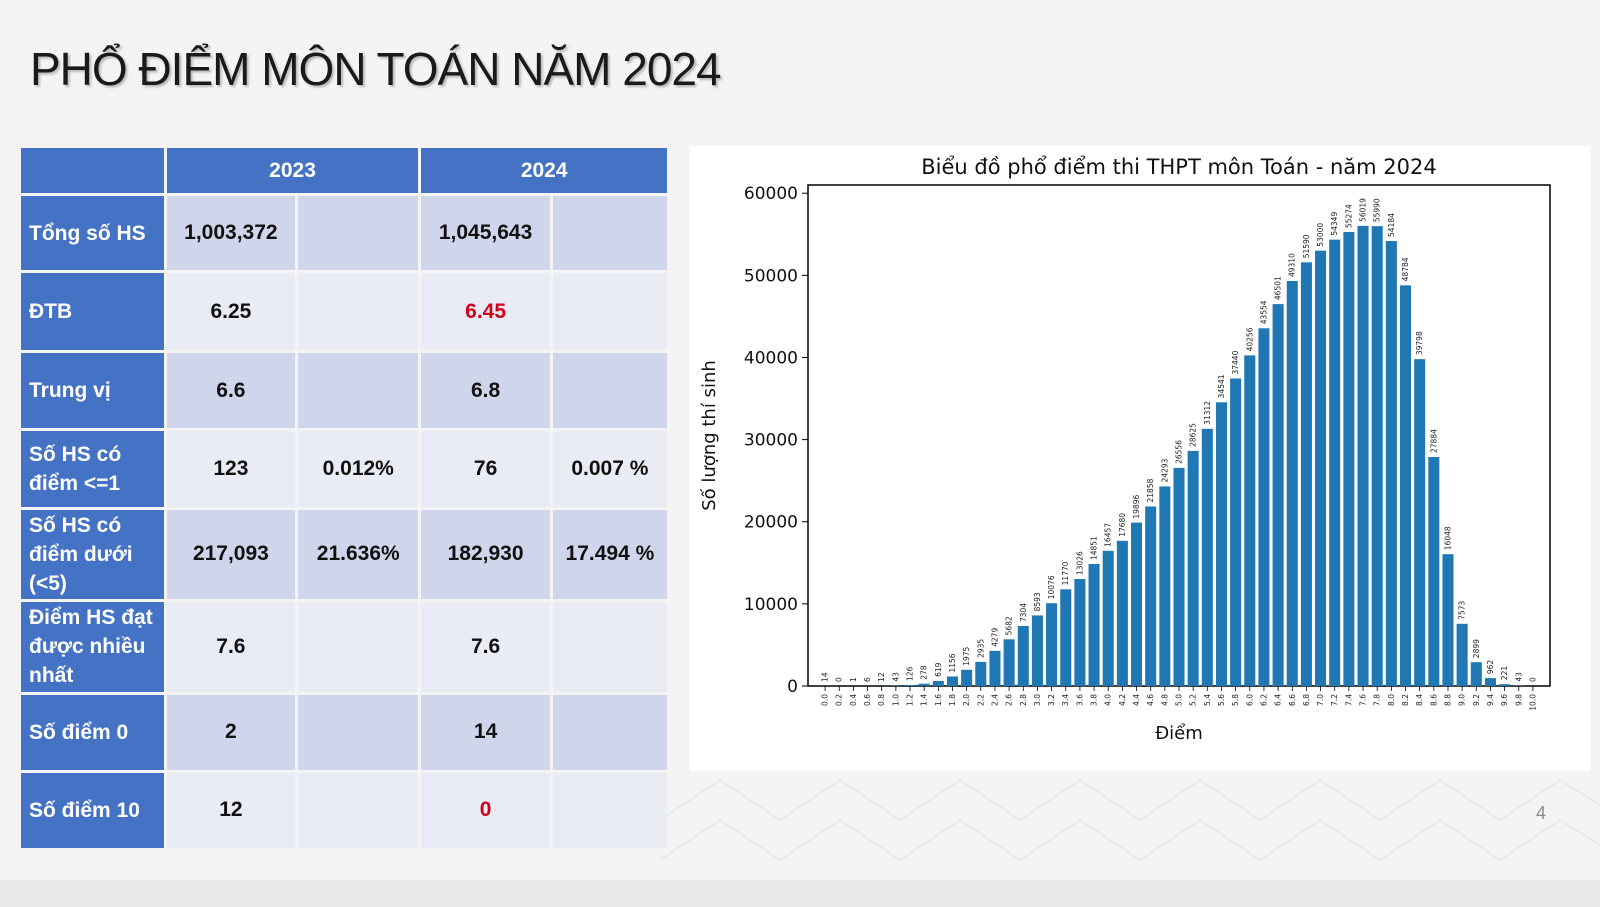  Describe the element at coordinates (609, 469) in the screenshot. I see `percent-2024: 0.007 %` at that location.